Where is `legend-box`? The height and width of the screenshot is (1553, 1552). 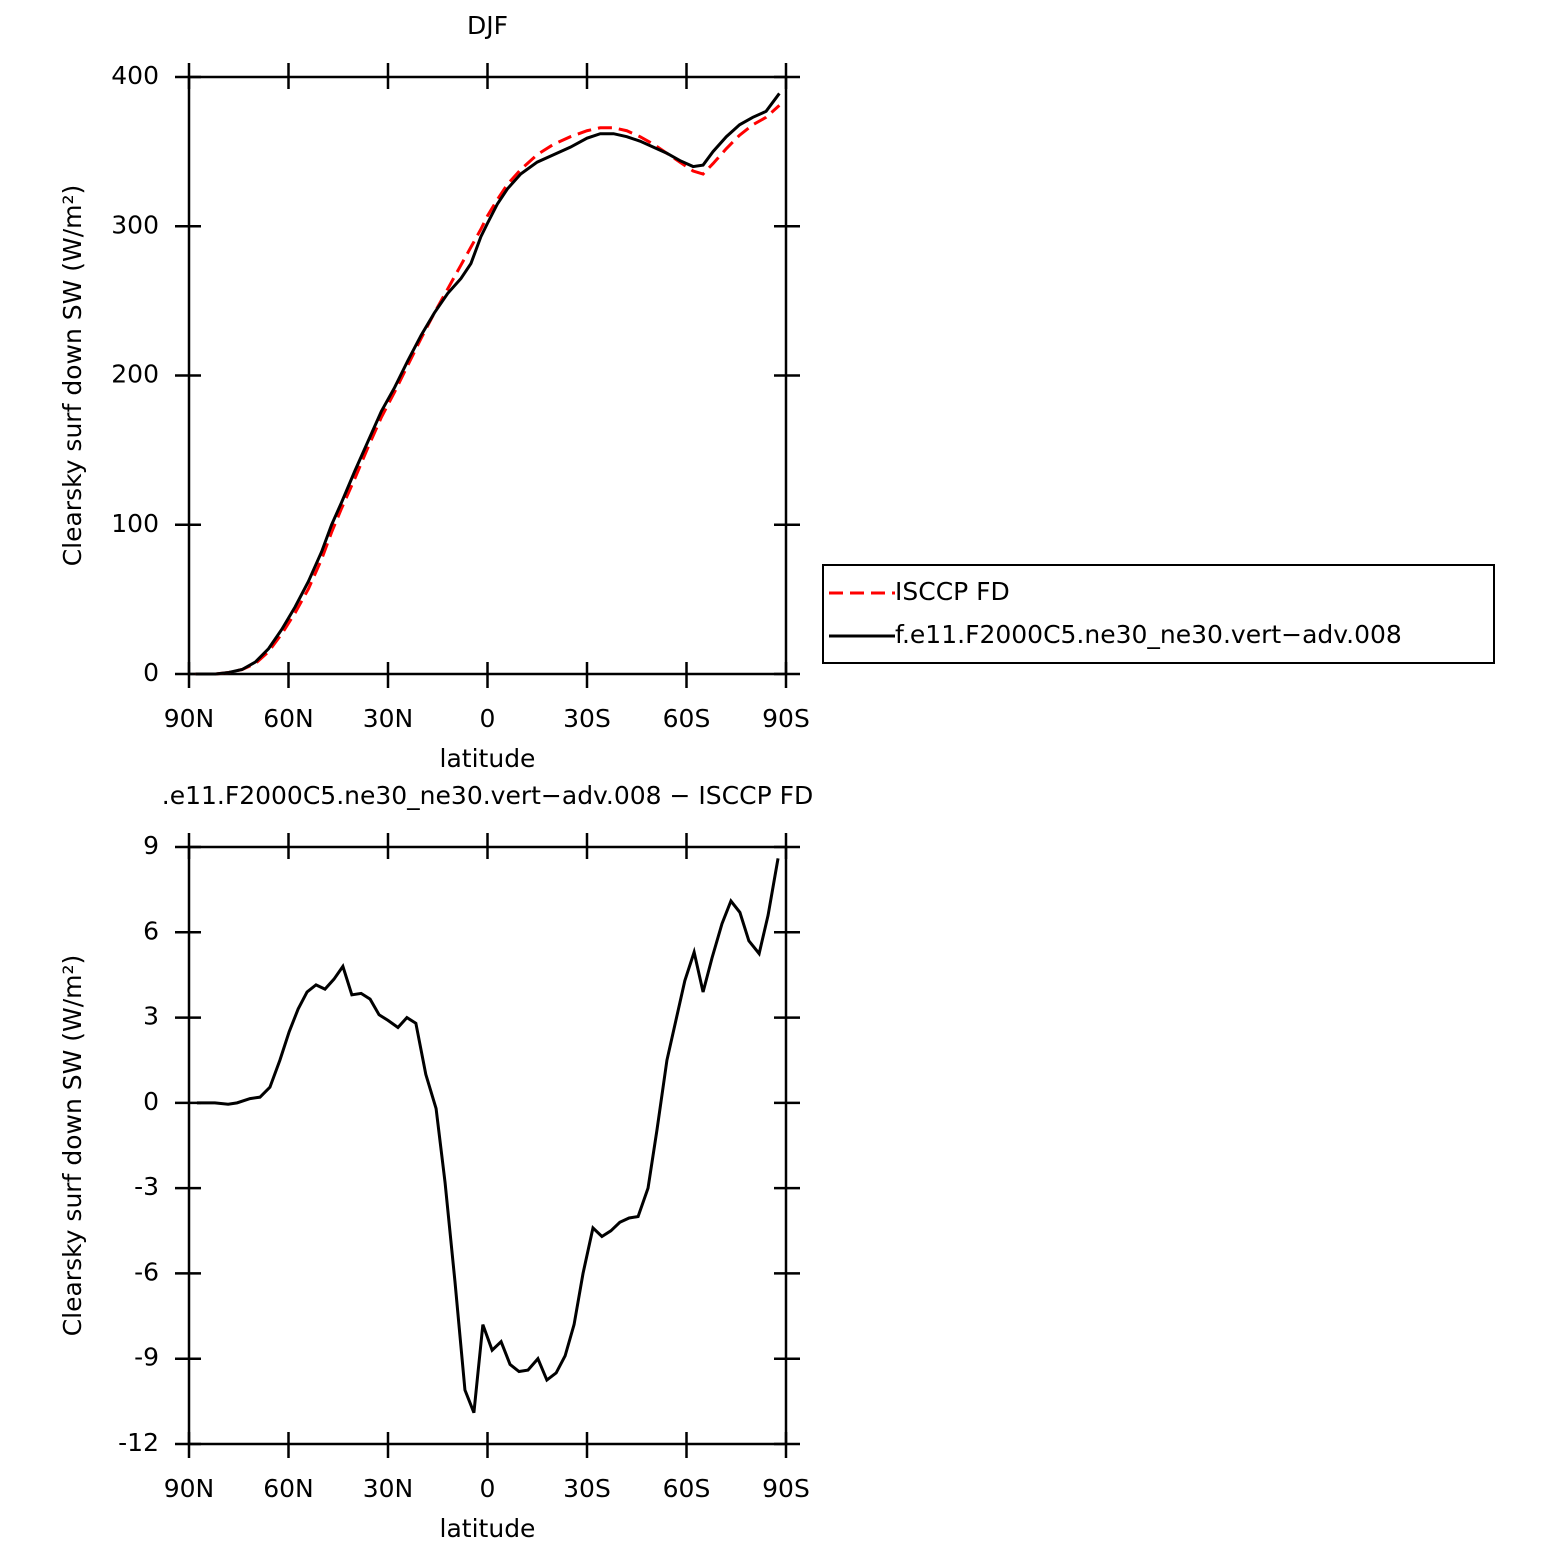 legend-box is located at coordinates (1158, 614).